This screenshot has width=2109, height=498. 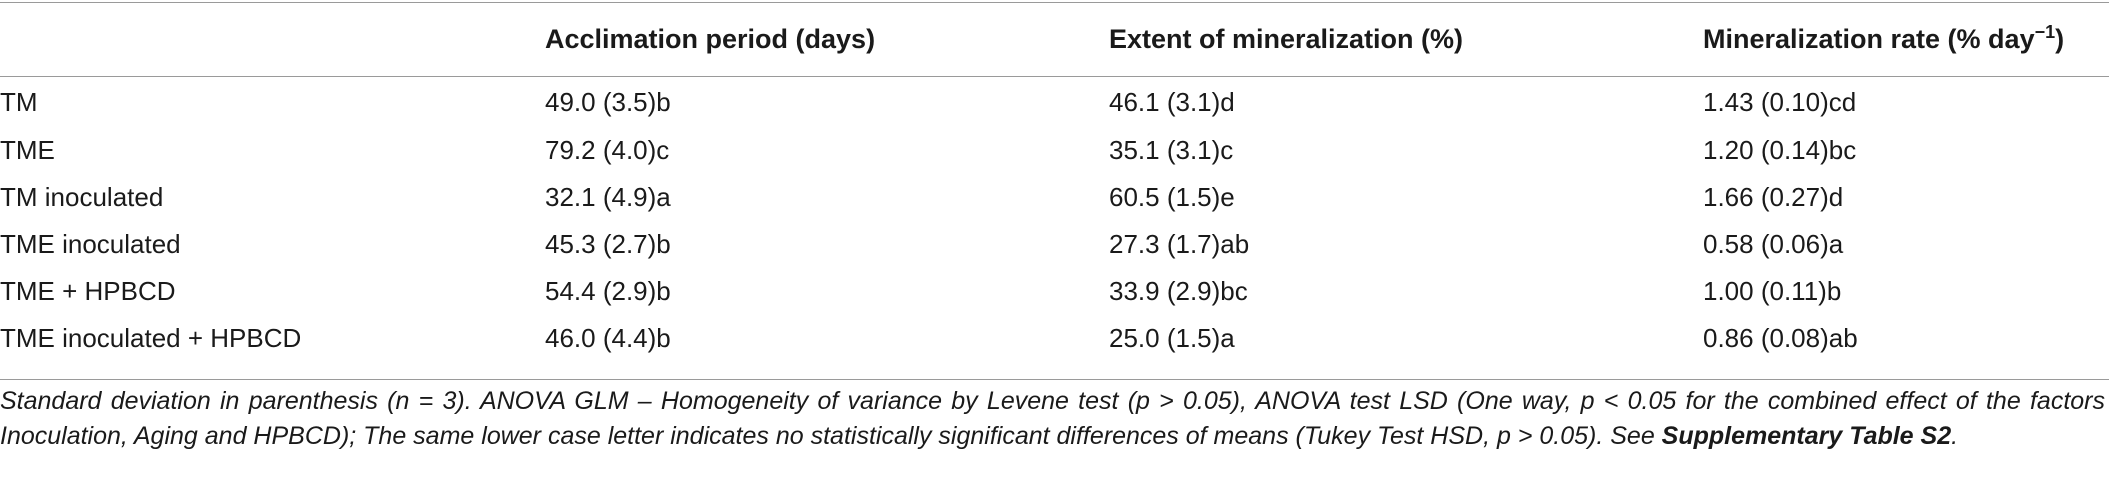 What do you see at coordinates (272, 39) in the screenshot?
I see `header-treatment` at bounding box center [272, 39].